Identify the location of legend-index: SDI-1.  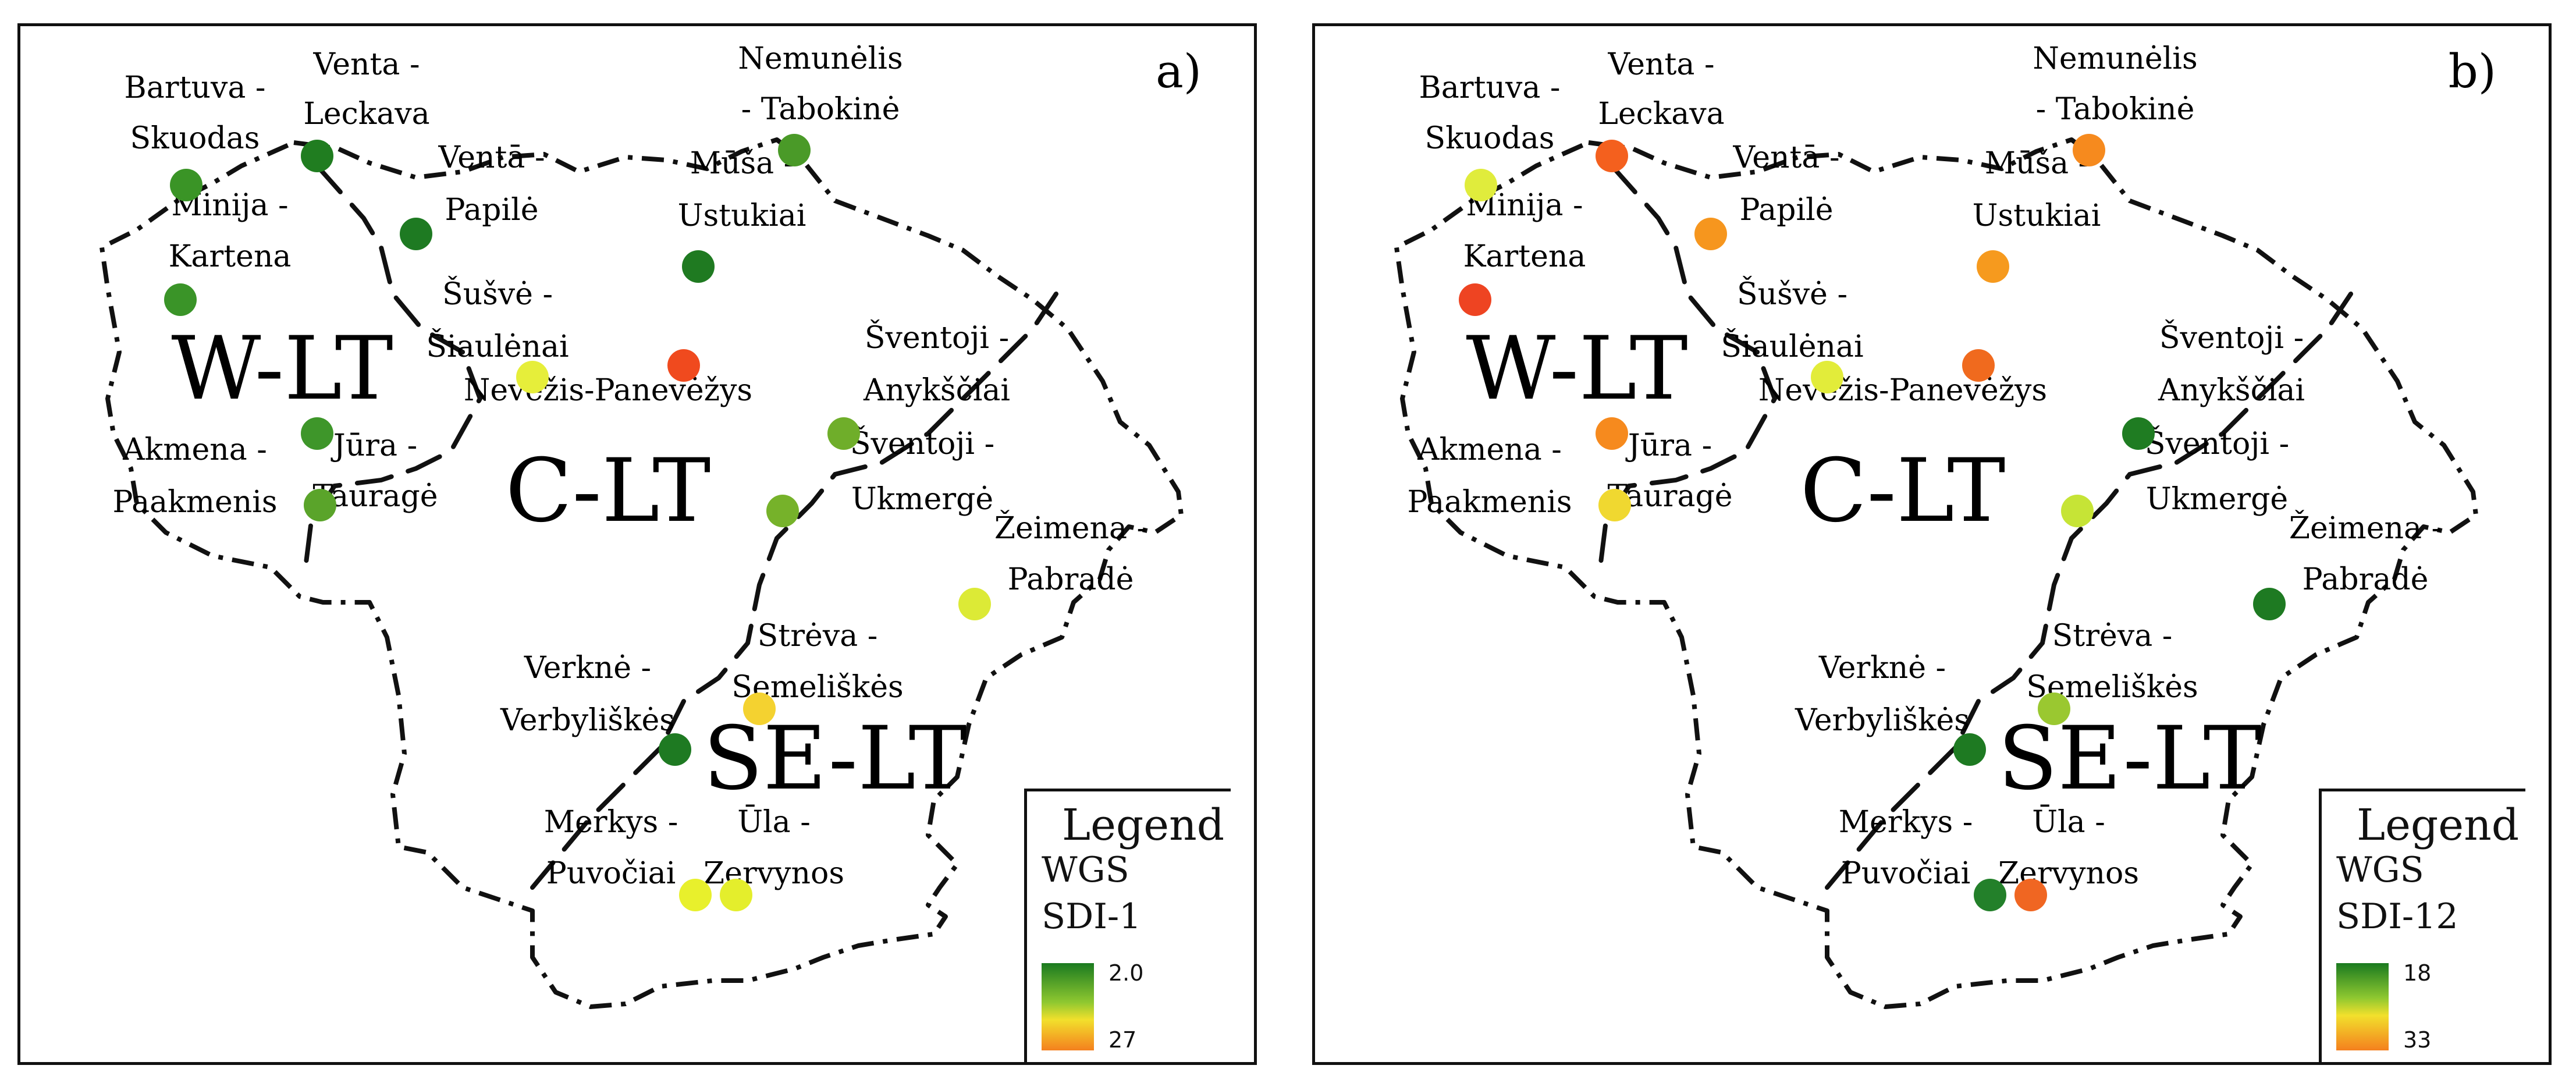
(1092, 916).